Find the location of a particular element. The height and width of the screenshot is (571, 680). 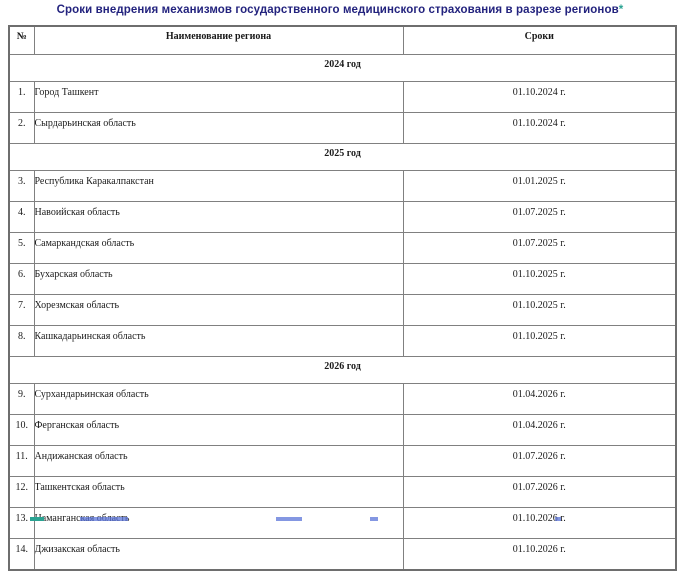

column-header-region: Наименование региона is located at coordinates (218, 40).